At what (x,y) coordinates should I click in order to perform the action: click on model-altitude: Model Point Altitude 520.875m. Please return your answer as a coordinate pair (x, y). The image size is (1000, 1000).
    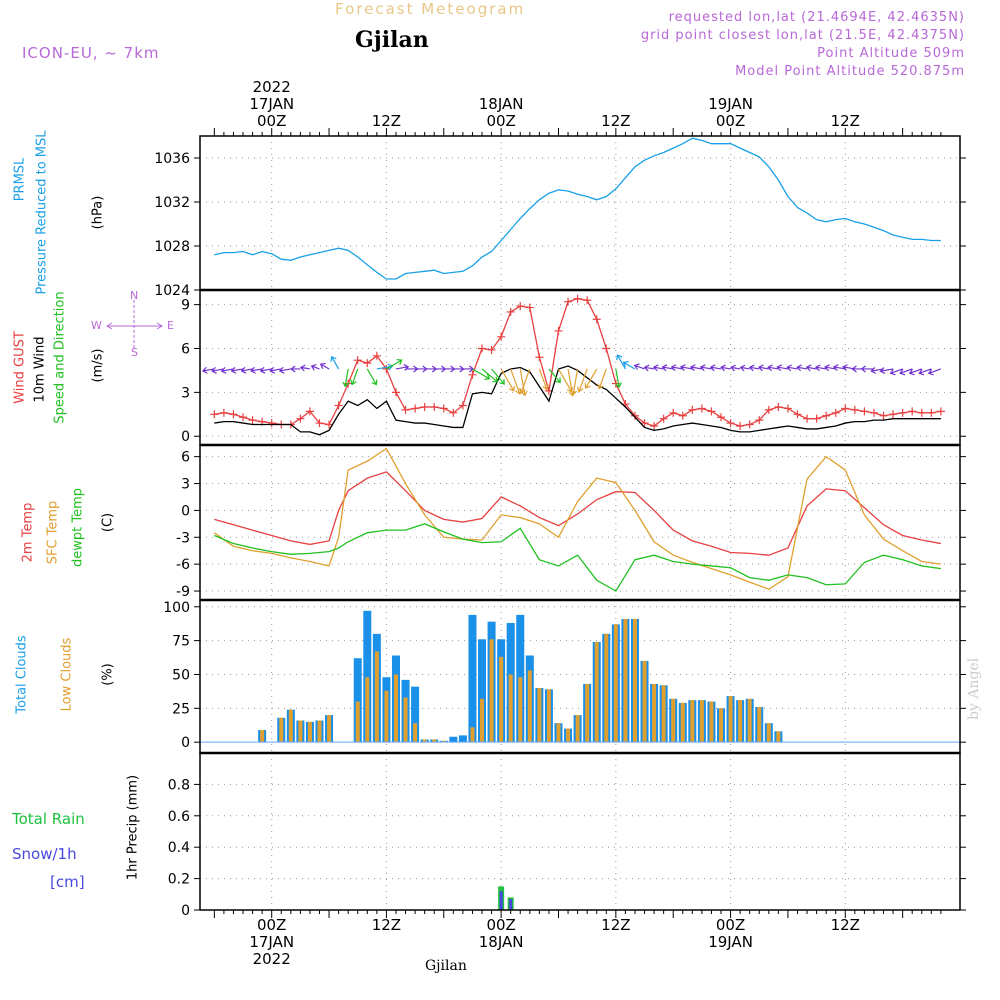
    Looking at the image, I should click on (850, 71).